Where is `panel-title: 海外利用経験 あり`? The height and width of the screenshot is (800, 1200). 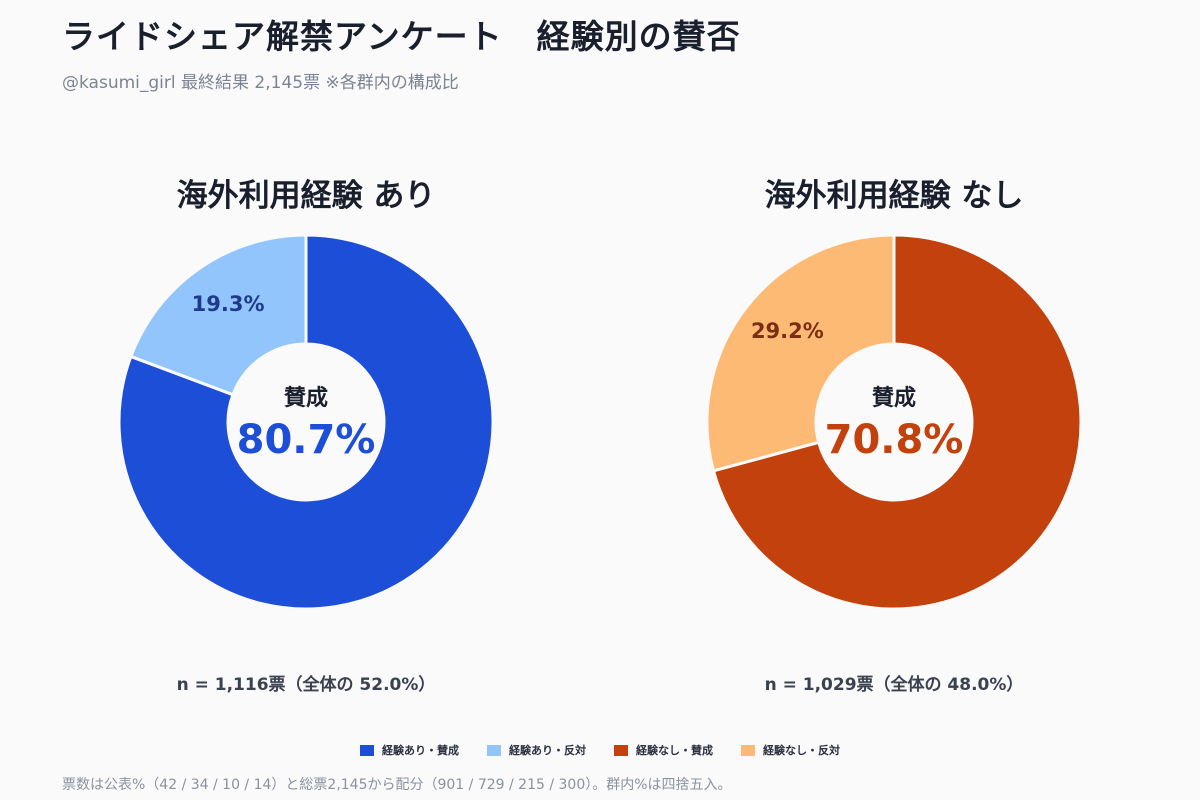 panel-title: 海外利用経験 あり is located at coordinates (306, 196).